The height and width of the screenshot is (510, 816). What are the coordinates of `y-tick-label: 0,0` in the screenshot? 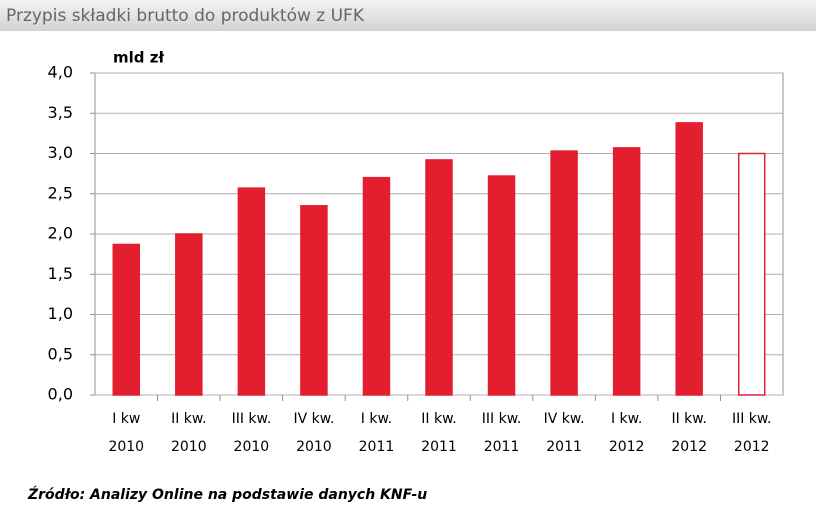 It's located at (60, 394).